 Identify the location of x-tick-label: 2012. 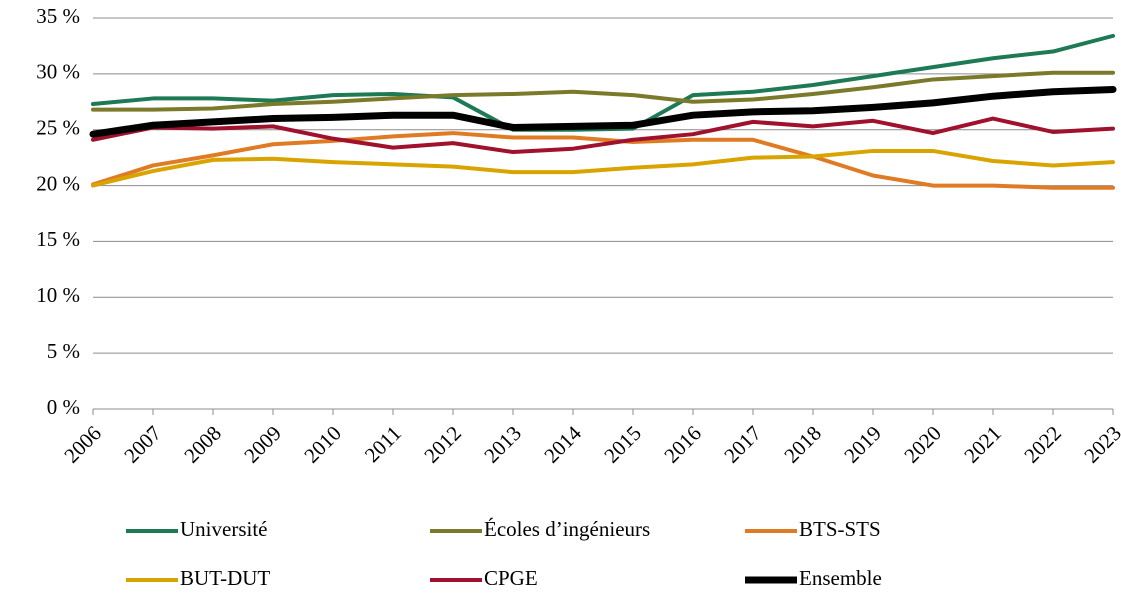
(442, 444).